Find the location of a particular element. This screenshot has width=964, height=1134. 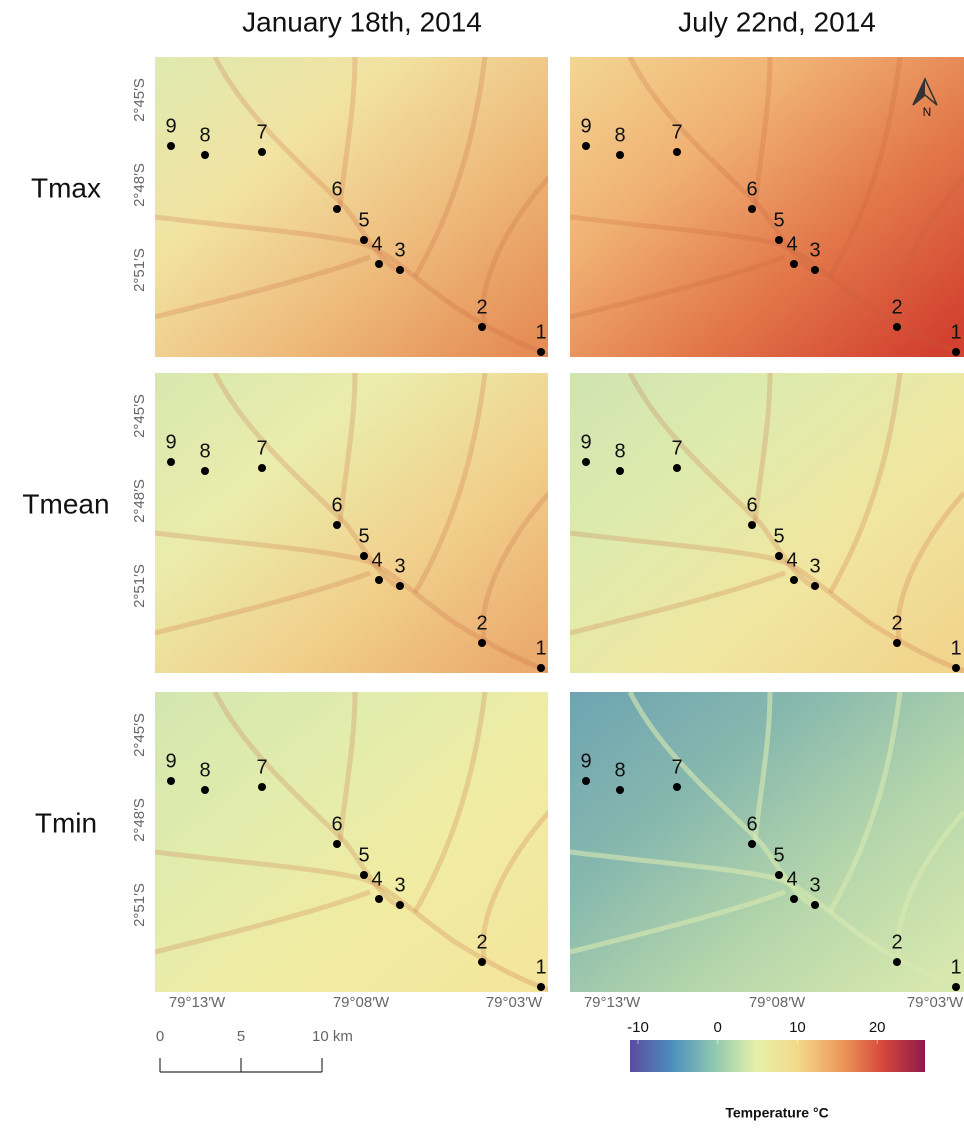

scale-label: 5 is located at coordinates (241, 1036).